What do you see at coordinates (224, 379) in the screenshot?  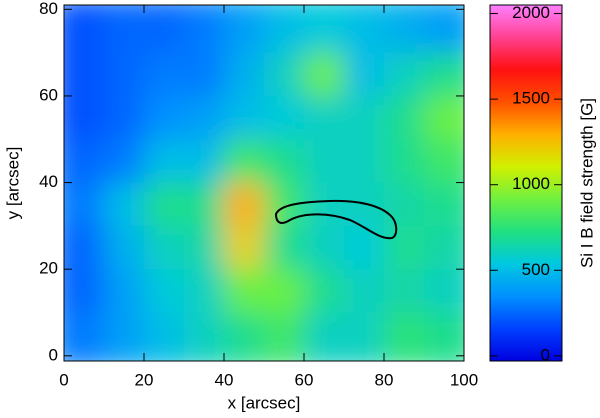 I see `x-tick-label: 40` at bounding box center [224, 379].